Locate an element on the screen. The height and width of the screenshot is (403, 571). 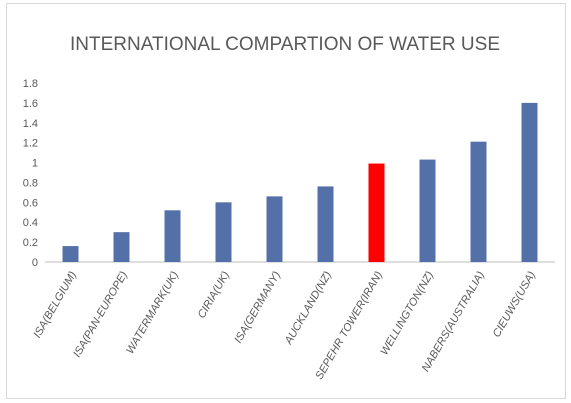
x-tick-label: ISA(BELGIUM) is located at coordinates (55, 304).